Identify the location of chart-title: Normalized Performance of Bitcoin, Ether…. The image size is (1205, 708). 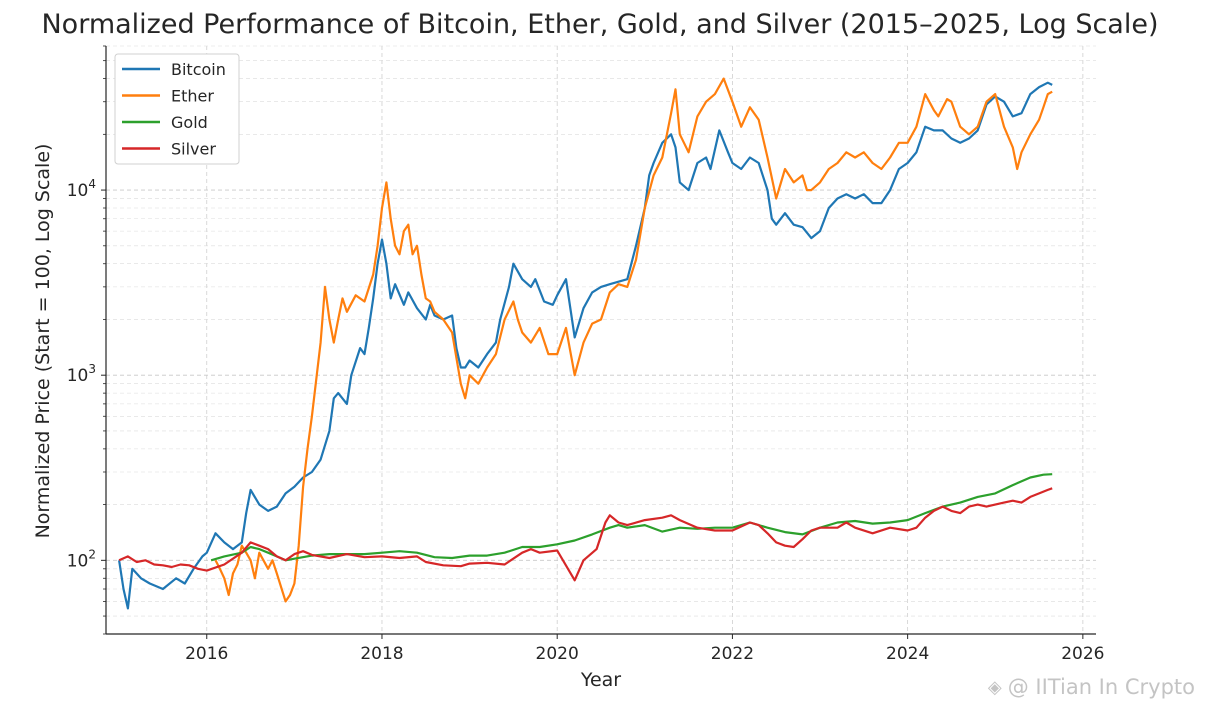
(599, 24).